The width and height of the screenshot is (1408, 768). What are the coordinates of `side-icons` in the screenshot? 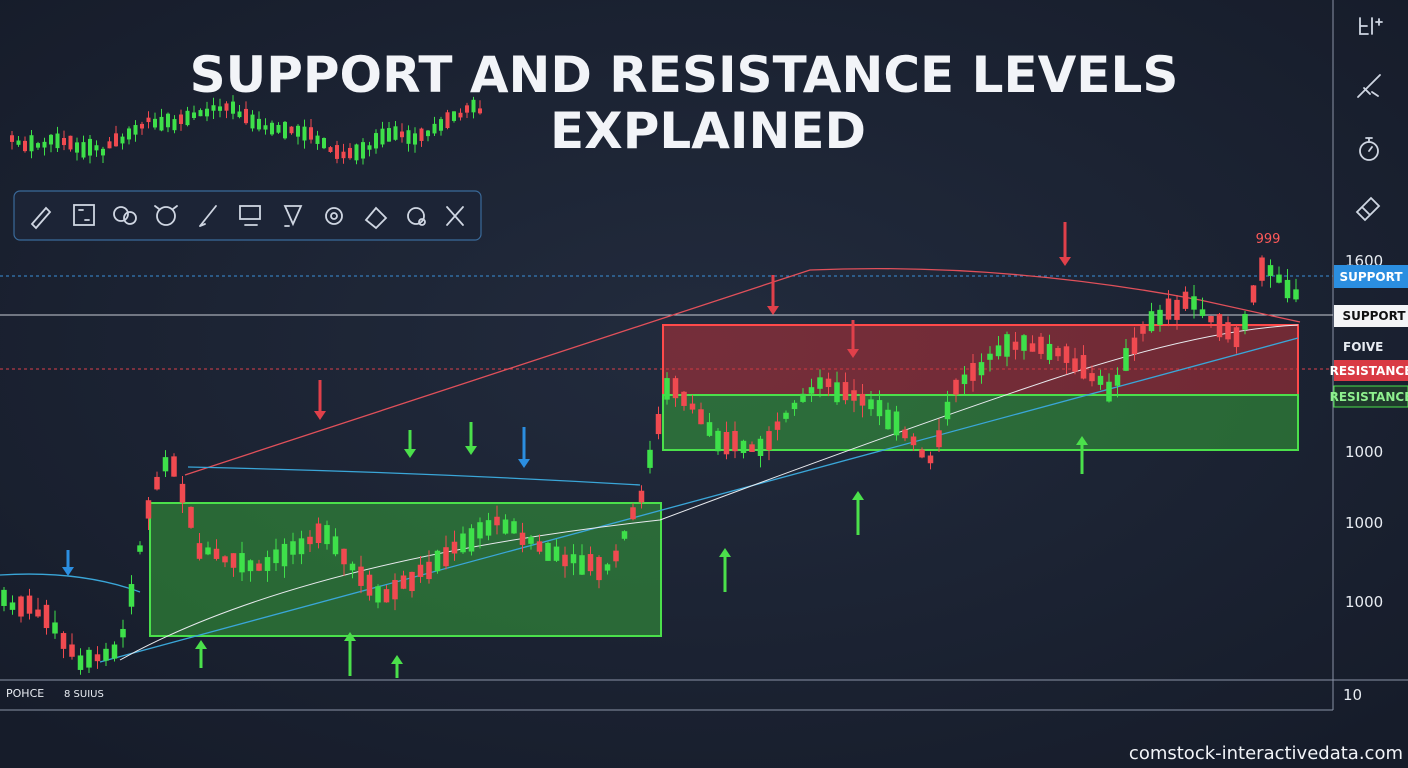 It's located at (1369, 119).